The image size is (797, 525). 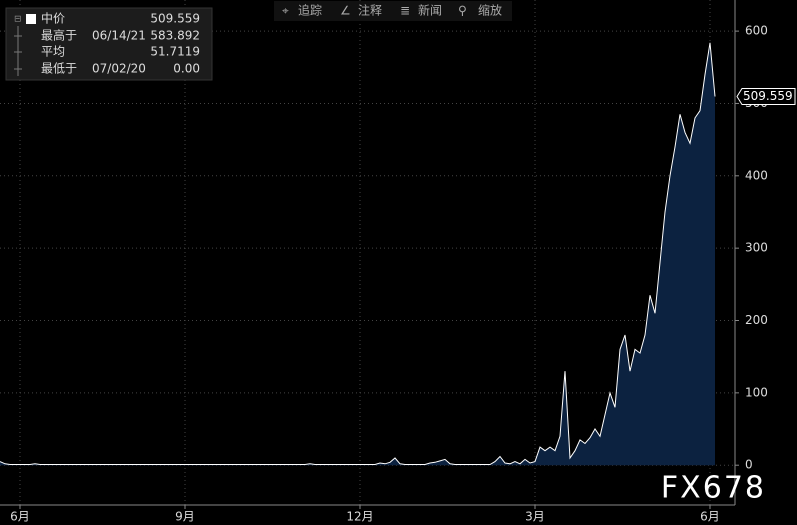 What do you see at coordinates (18, 51) in the screenshot?
I see `legend-tree` at bounding box center [18, 51].